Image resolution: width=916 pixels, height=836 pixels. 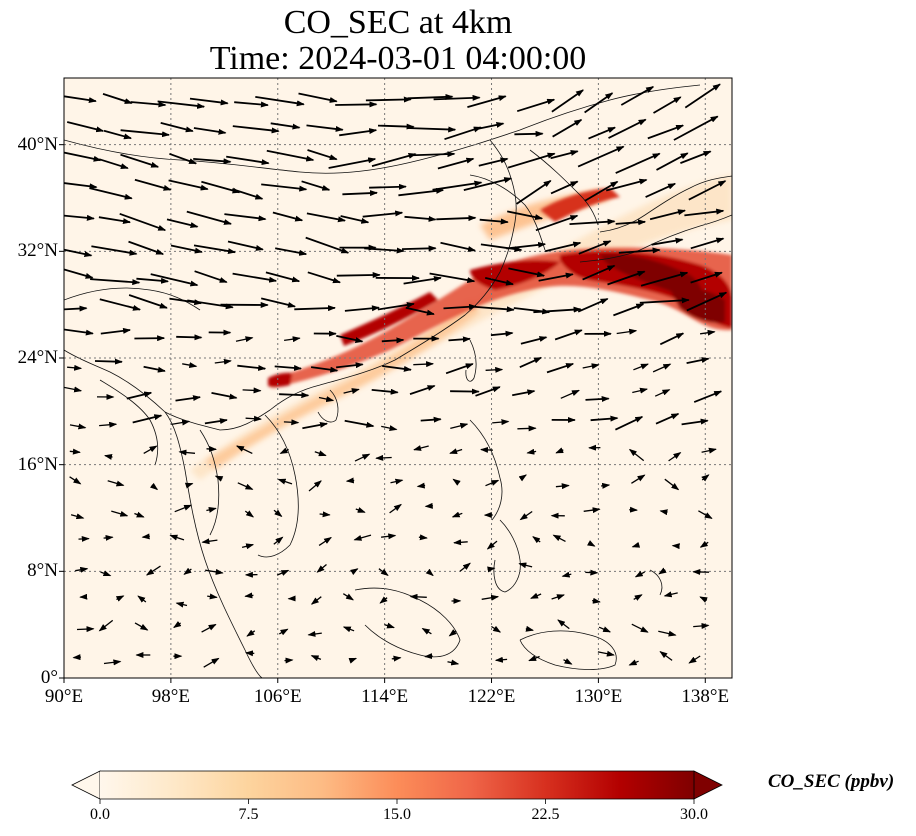 I want to click on lat-tick-label: 0°, so click(x=49, y=677).